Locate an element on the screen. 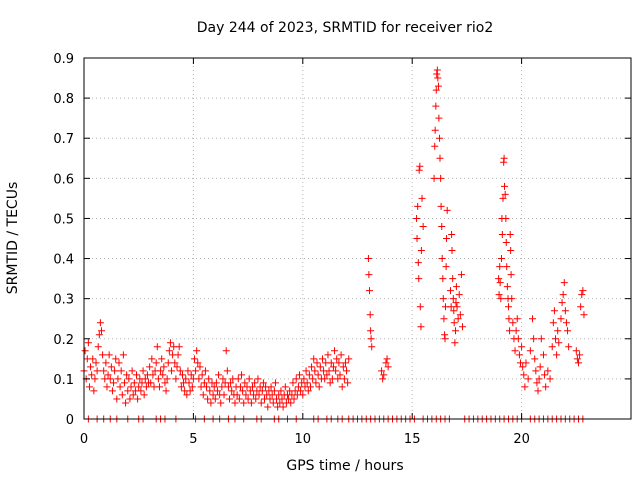  x-tick-label: 15 is located at coordinates (412, 439).